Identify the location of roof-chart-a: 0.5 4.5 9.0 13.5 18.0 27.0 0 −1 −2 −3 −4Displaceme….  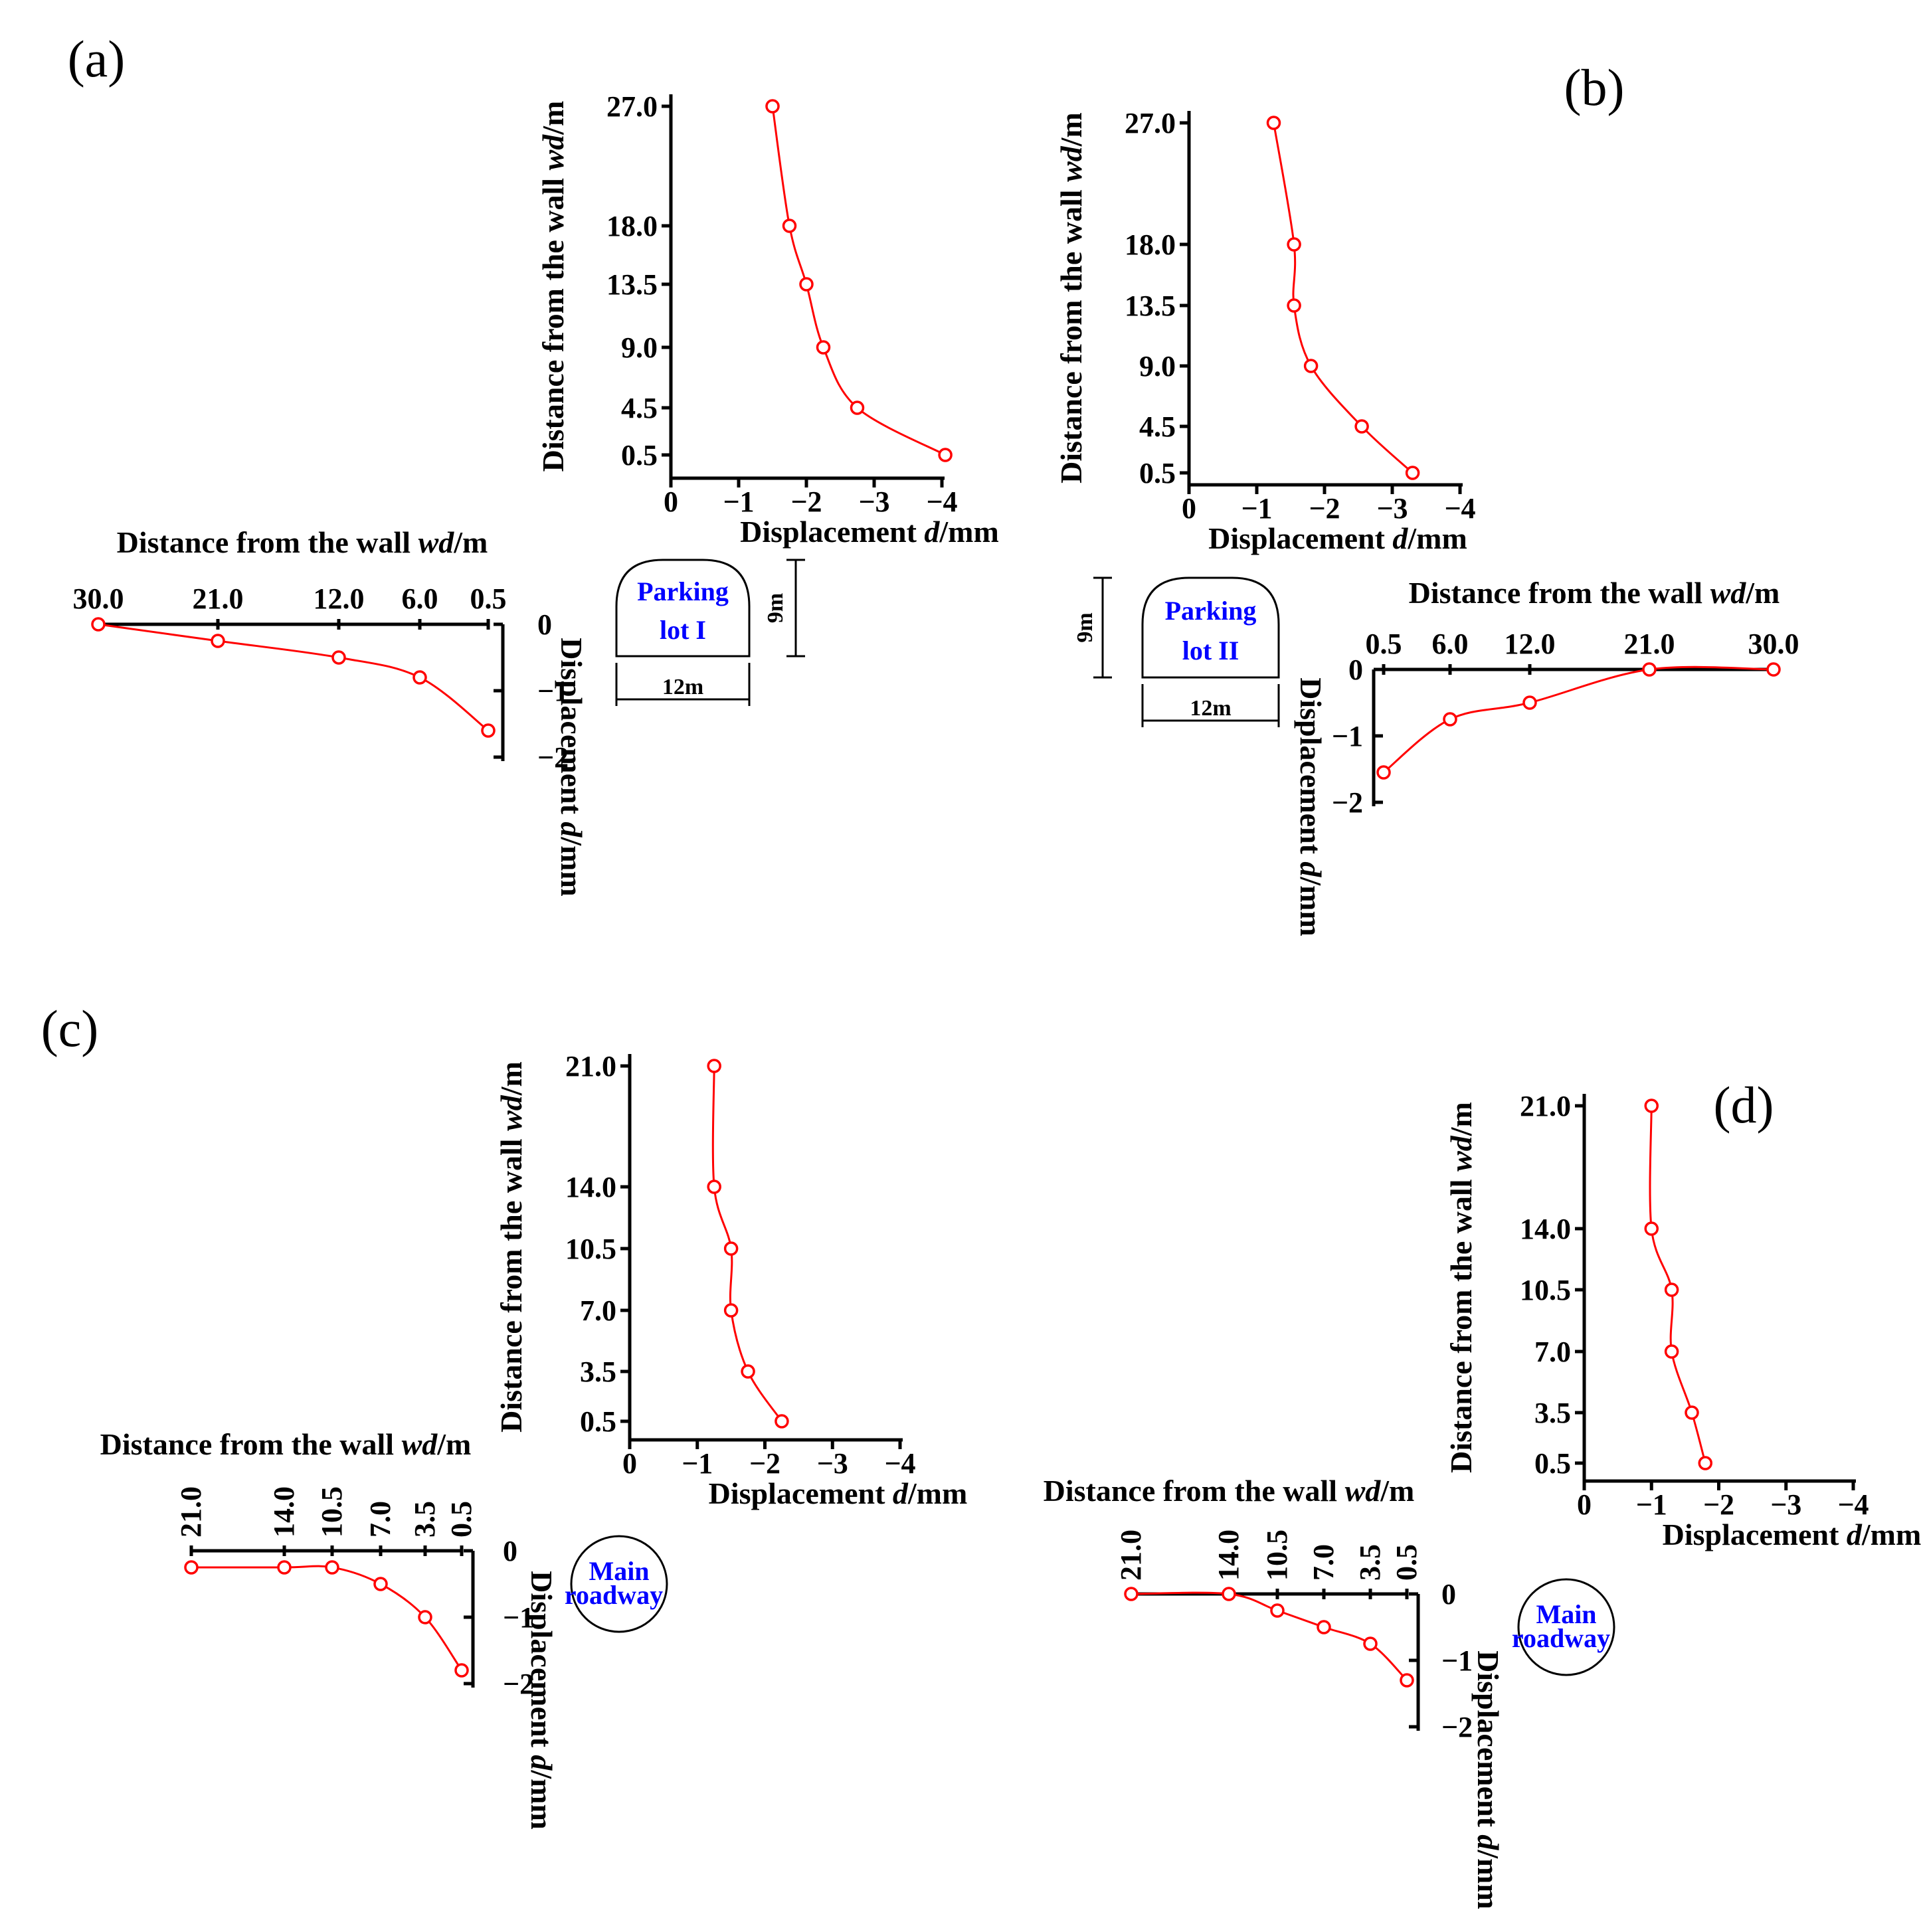
(767, 319).